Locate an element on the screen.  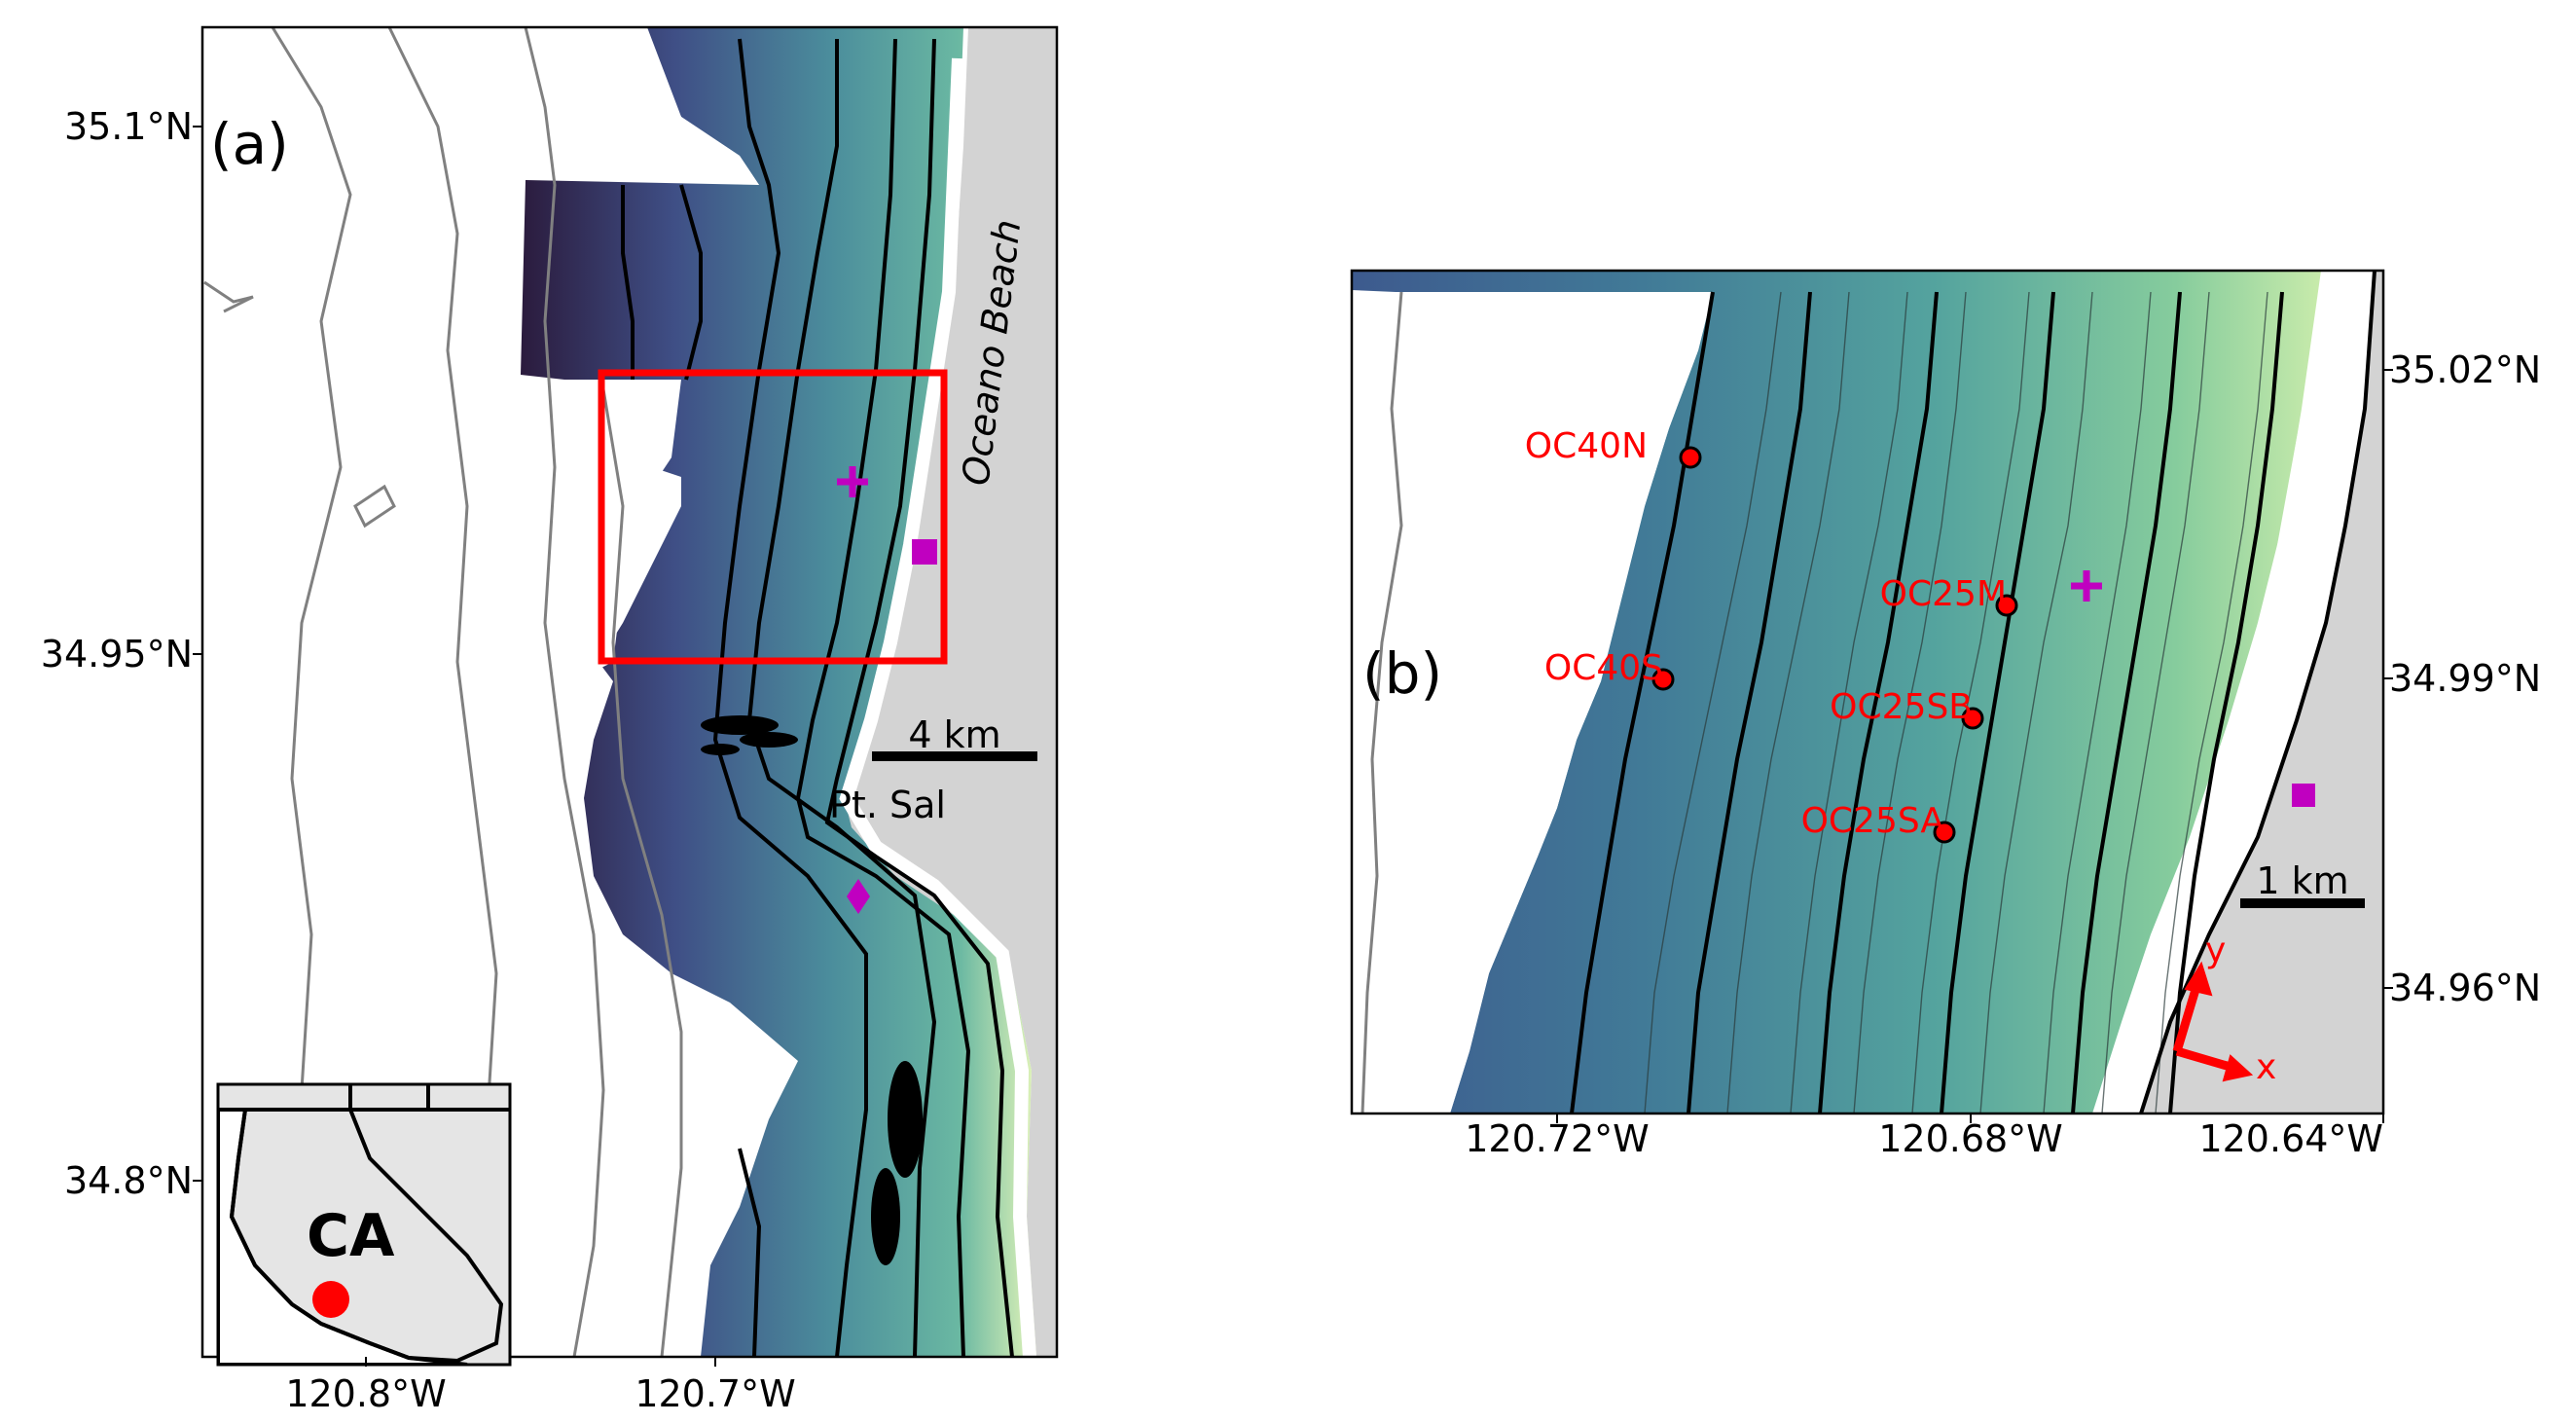
lon-tick-b-2: 120.68°W is located at coordinates (1970, 1138).